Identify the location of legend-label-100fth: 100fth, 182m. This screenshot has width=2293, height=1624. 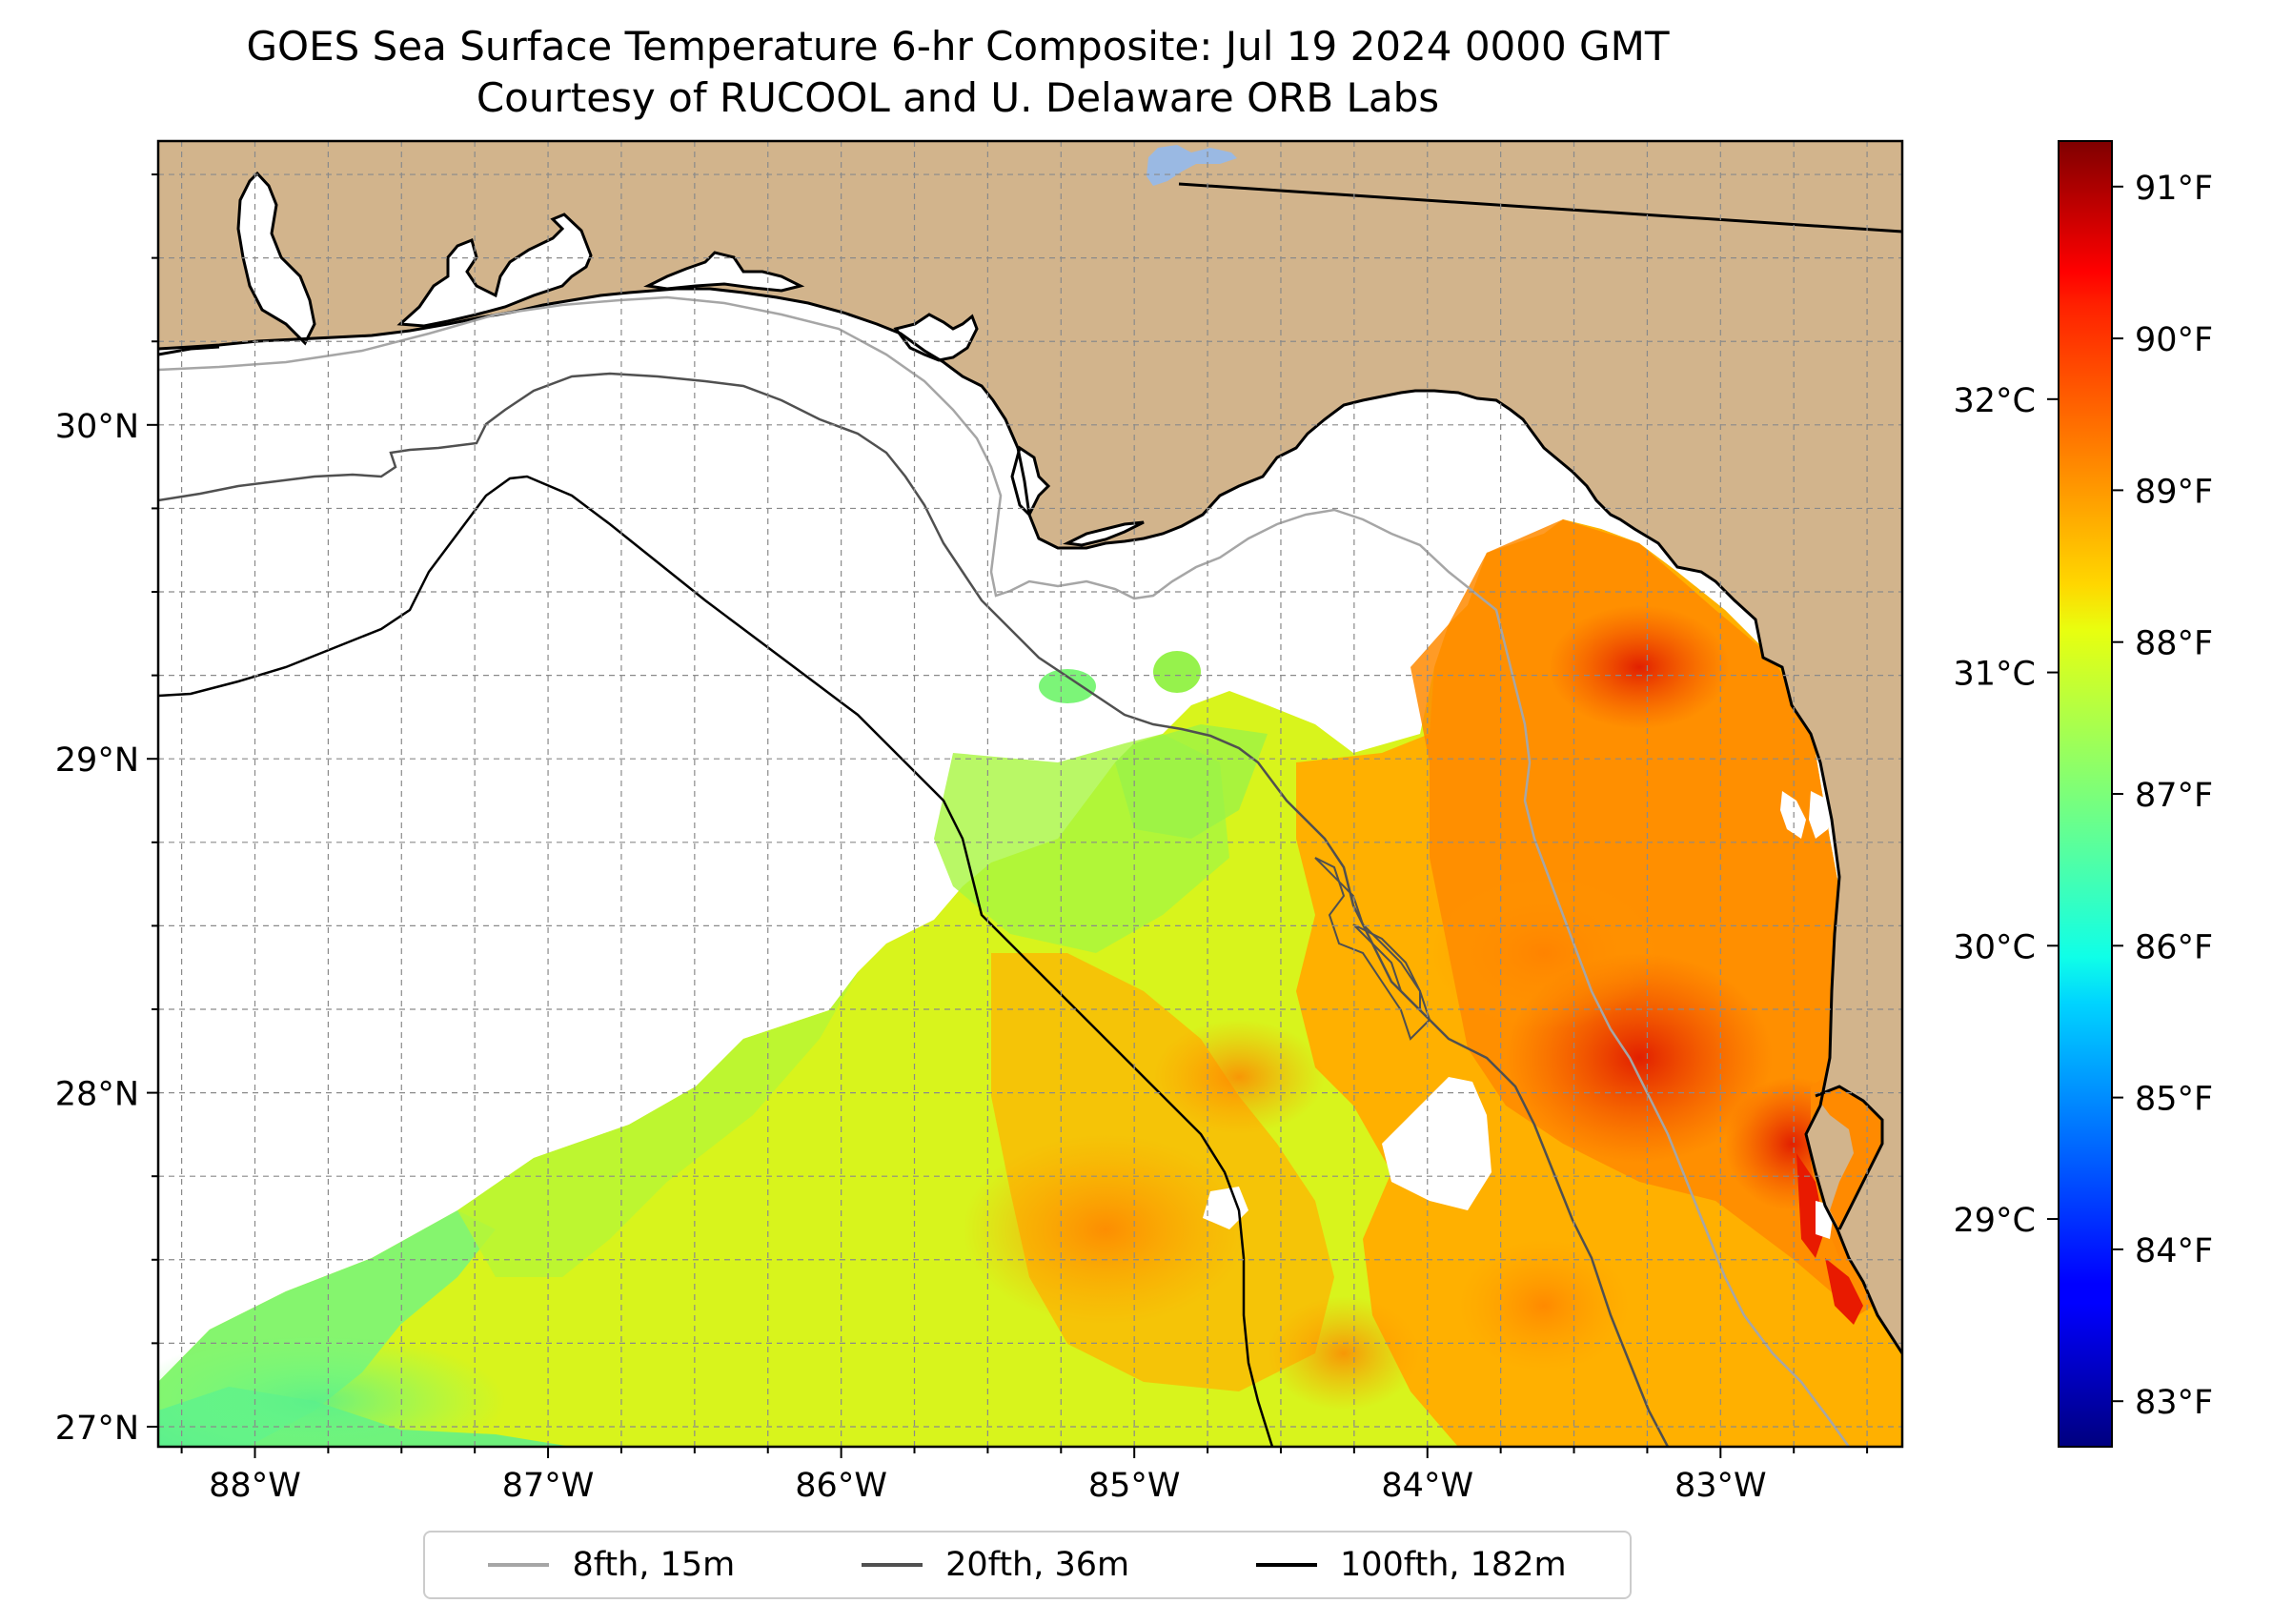
(1453, 1565).